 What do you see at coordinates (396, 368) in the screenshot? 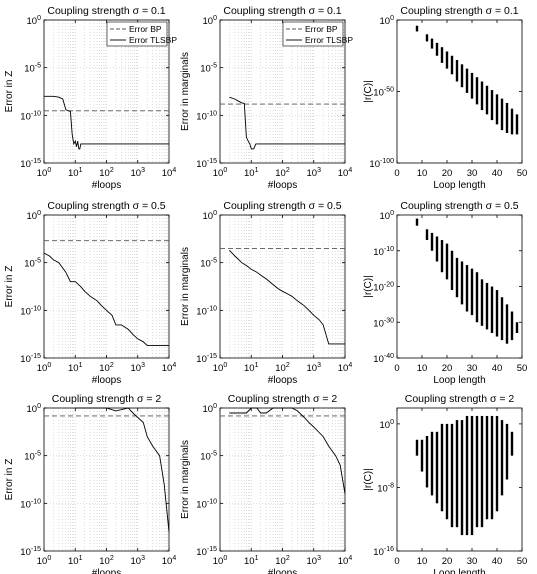
I see `x-tick-label: 0` at bounding box center [396, 368].